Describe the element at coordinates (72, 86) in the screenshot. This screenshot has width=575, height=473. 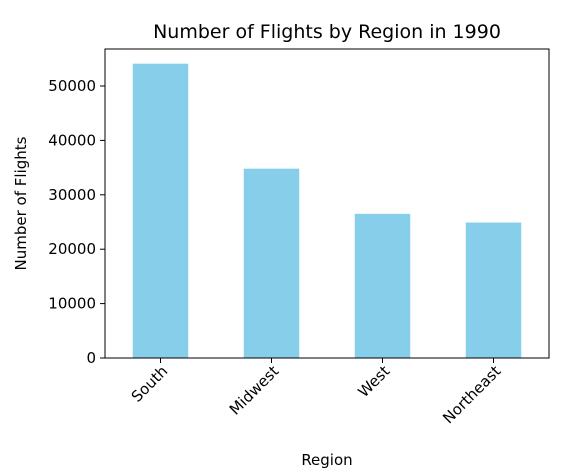
I see `y-tick-label: 50000` at that location.